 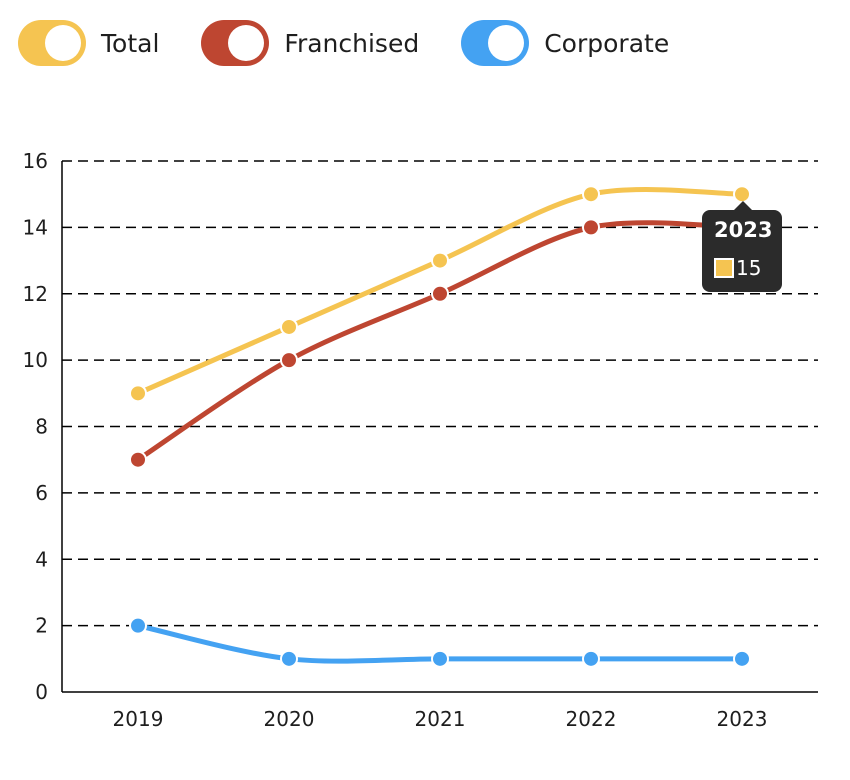 I want to click on legend: Total Franchised Corporate, so click(x=364, y=43).